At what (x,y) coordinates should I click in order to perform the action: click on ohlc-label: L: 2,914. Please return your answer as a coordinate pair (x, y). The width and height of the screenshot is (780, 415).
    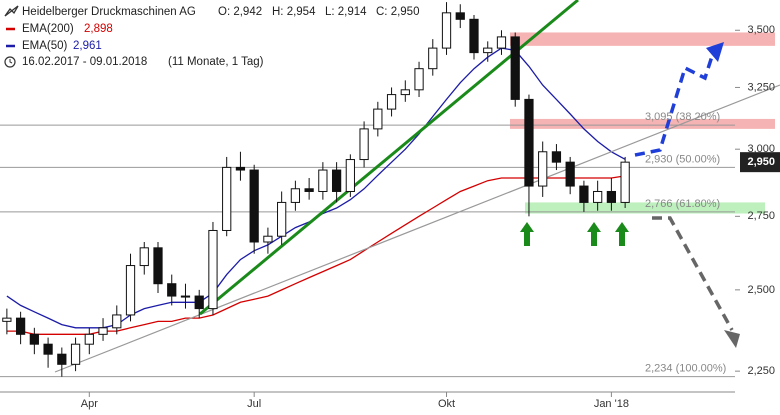
    Looking at the image, I should click on (346, 12).